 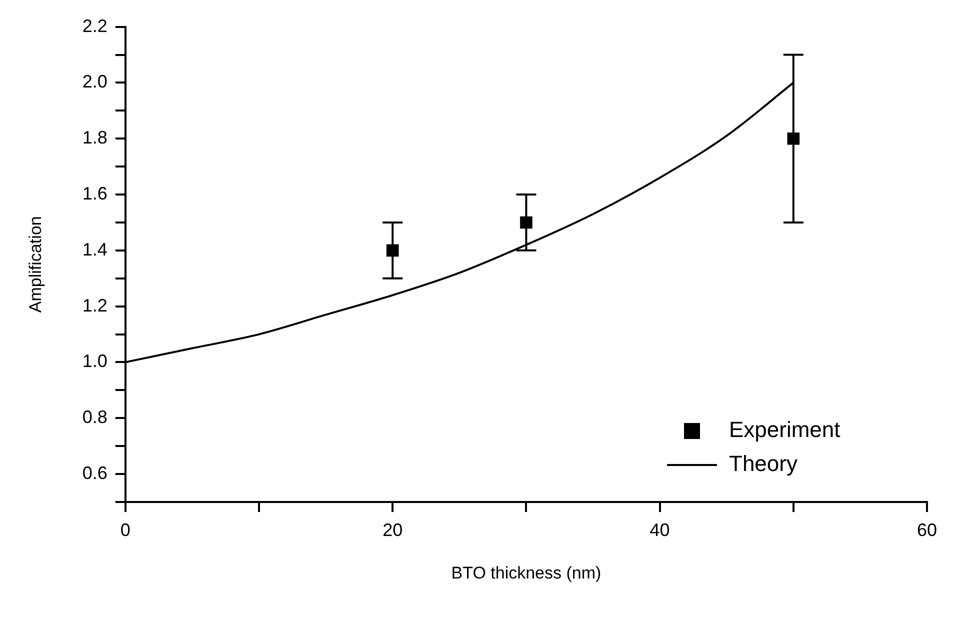 I want to click on x-tick-label: 0, so click(x=125, y=530).